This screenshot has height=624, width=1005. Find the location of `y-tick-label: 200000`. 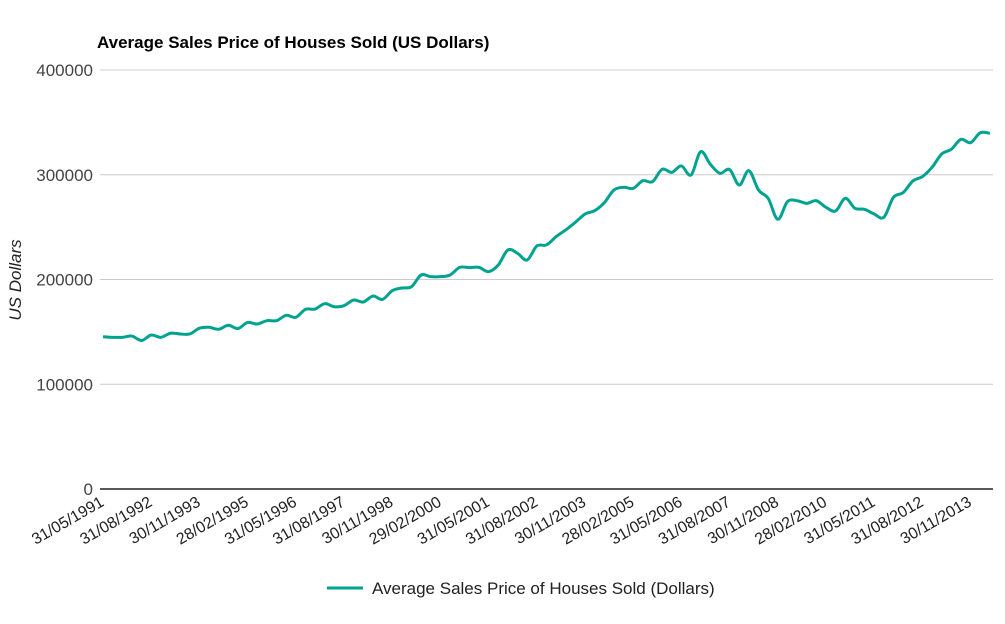

y-tick-label: 200000 is located at coordinates (64, 280).